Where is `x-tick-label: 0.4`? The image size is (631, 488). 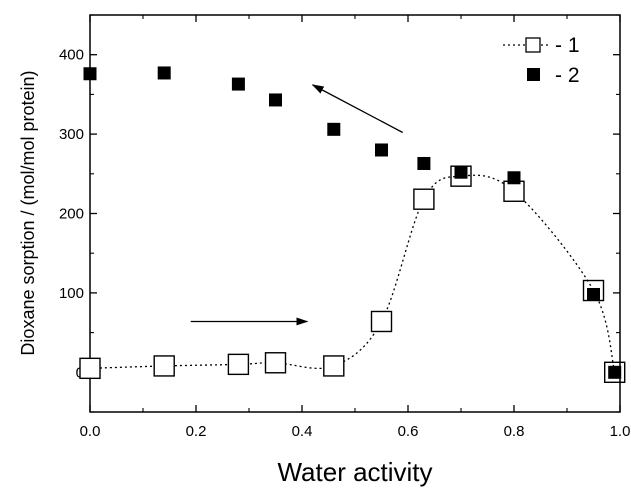
x-tick-label: 0.4 is located at coordinates (302, 431).